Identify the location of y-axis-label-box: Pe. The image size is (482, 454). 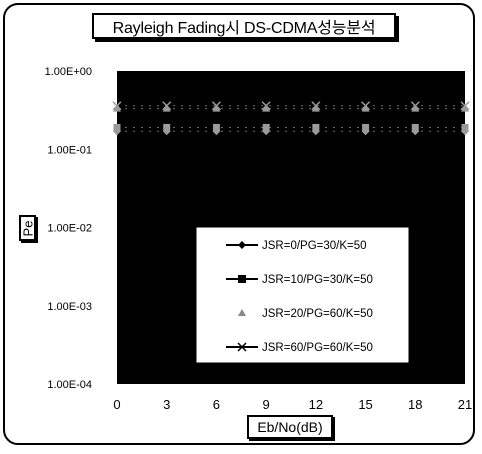
(27, 228).